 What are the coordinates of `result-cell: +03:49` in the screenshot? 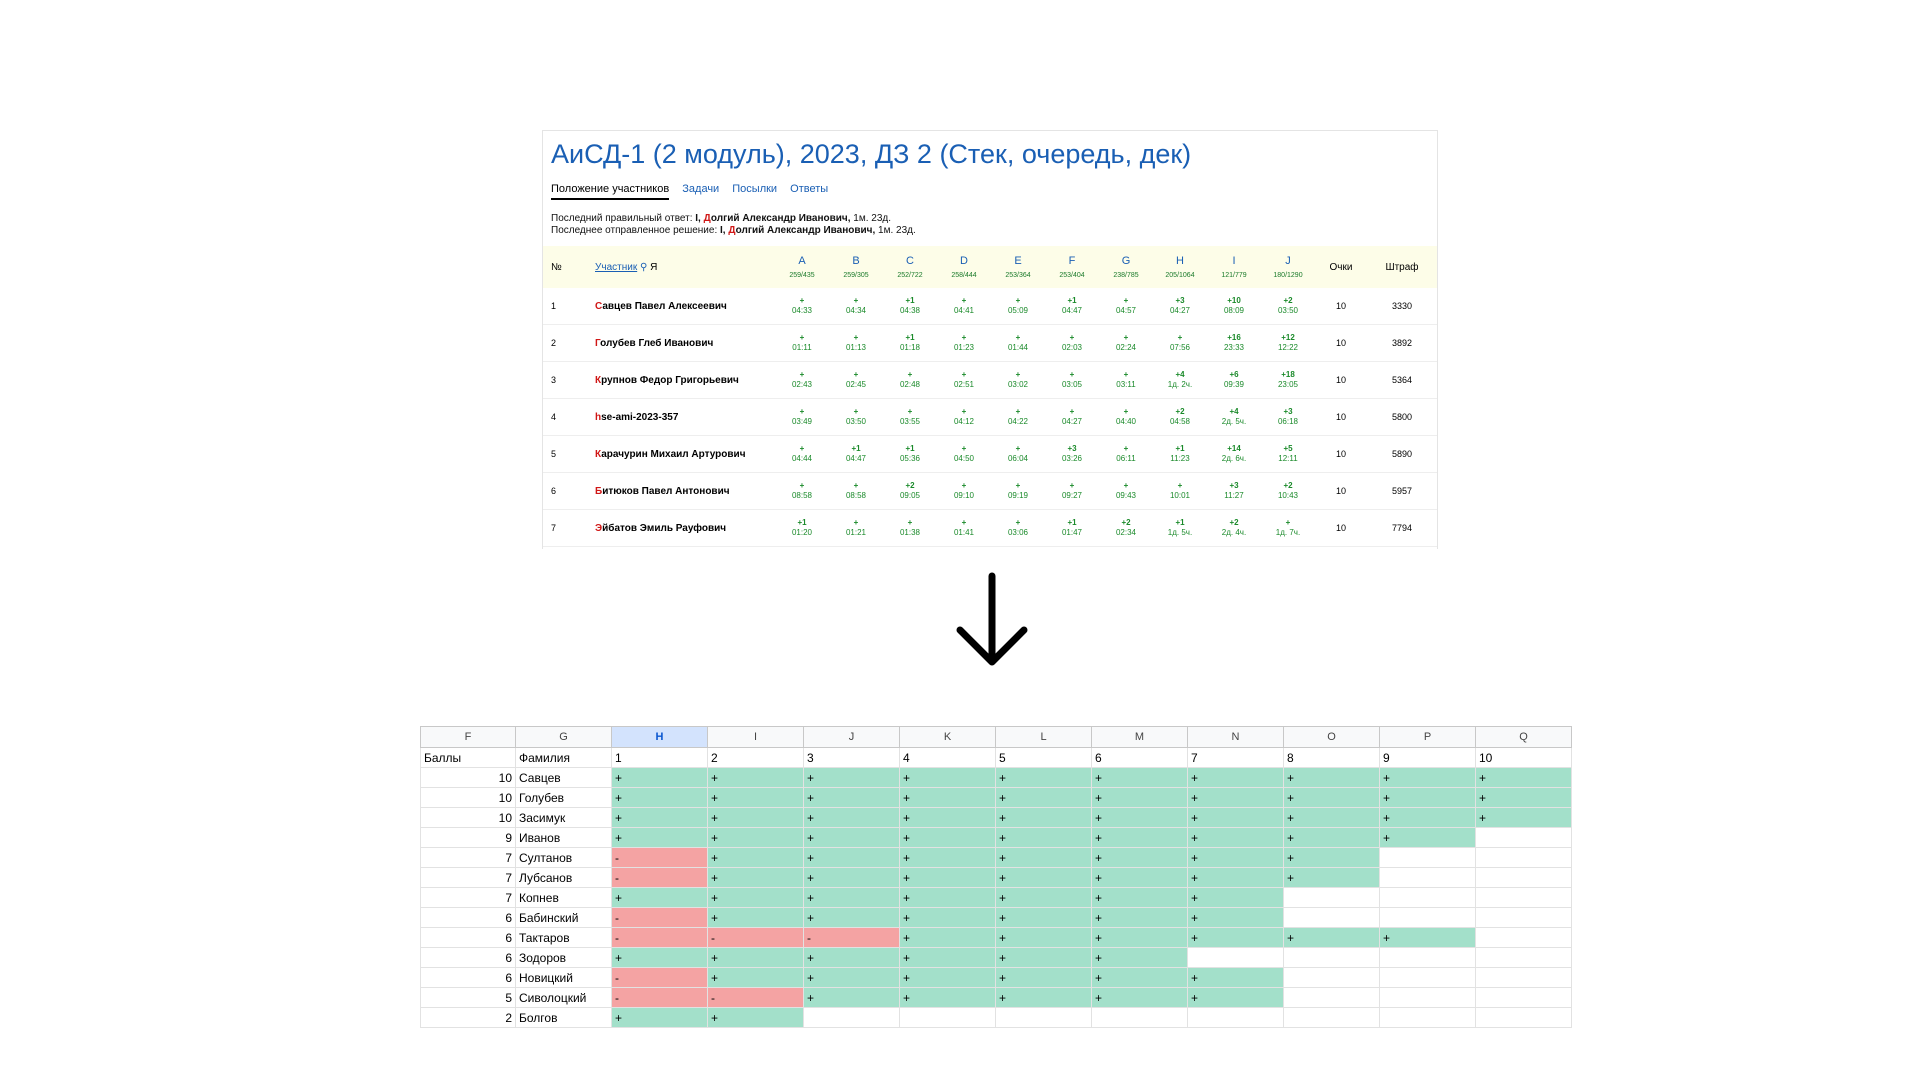 It's located at (802, 417).